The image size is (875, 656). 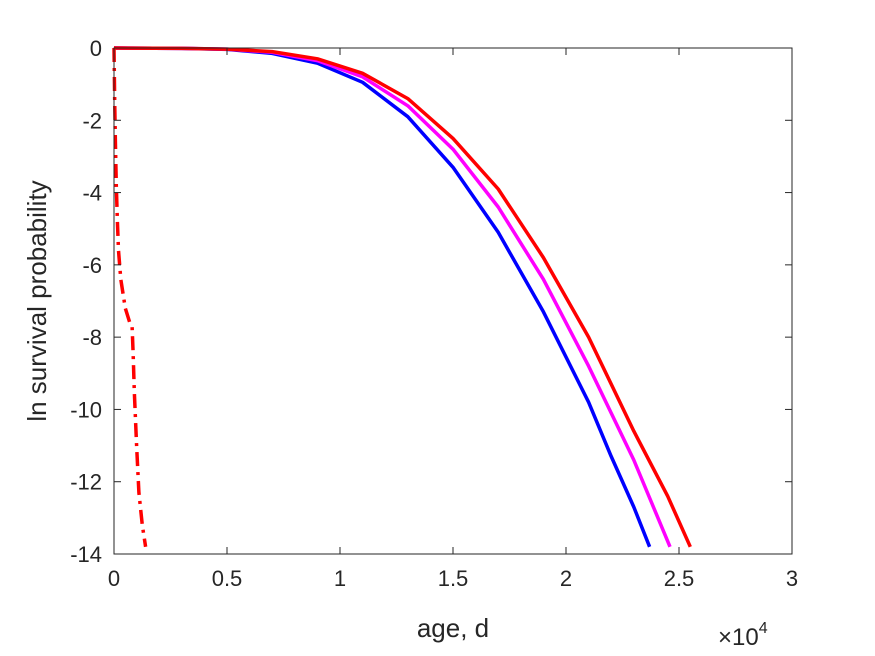 I want to click on y-tick-label: -14, so click(x=86, y=554).